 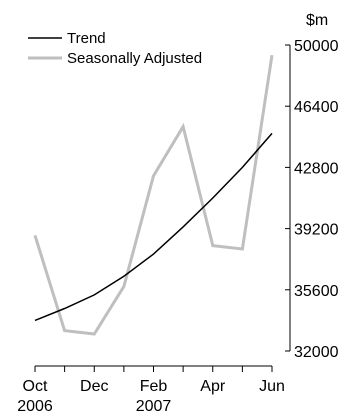 What do you see at coordinates (316, 230) in the screenshot?
I see `y-tick-label: 39200` at bounding box center [316, 230].